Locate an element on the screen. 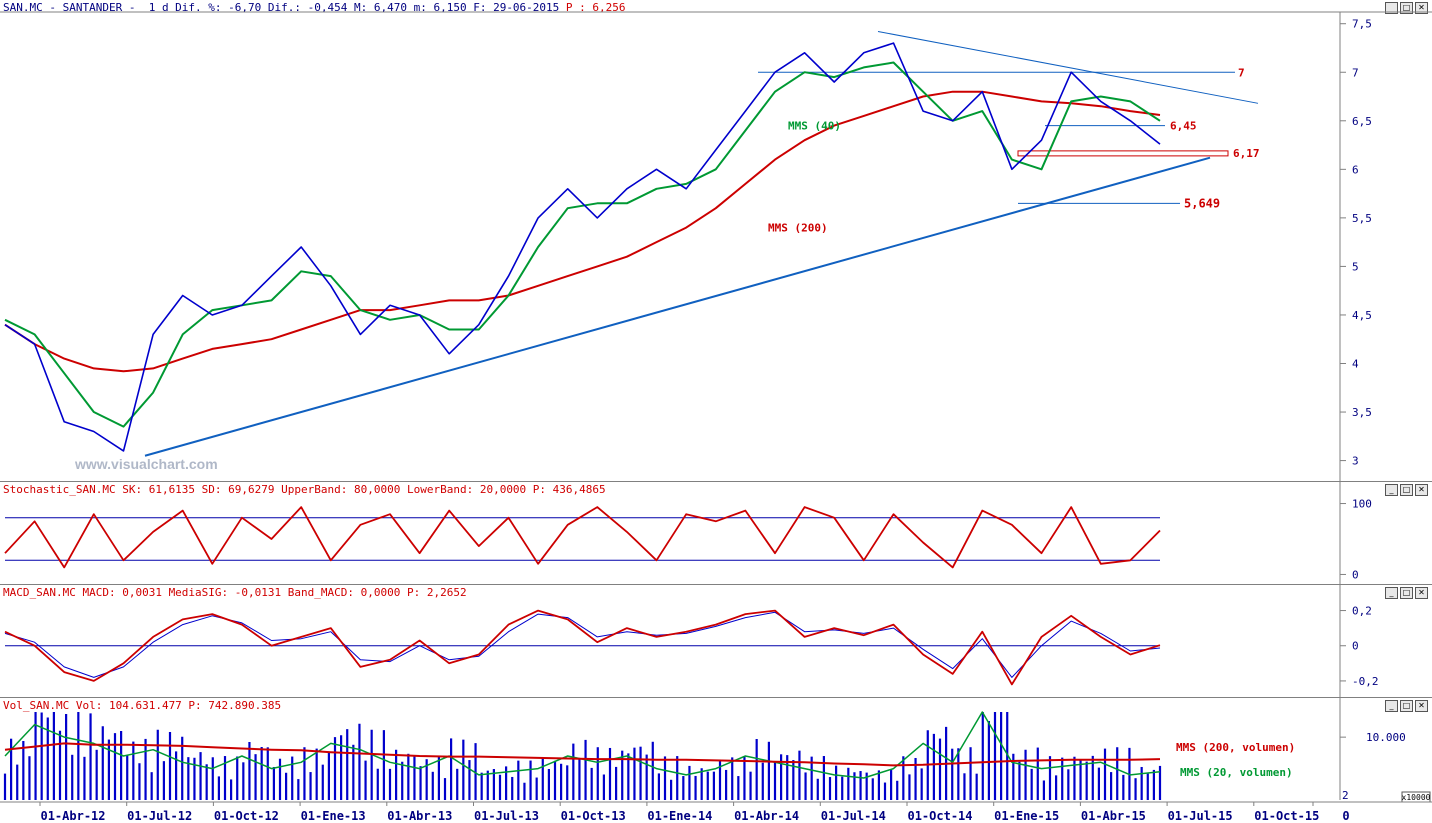 This screenshot has width=1432, height=823. x-axis-tick-label: 01-Abr-12 is located at coordinates (72, 816).